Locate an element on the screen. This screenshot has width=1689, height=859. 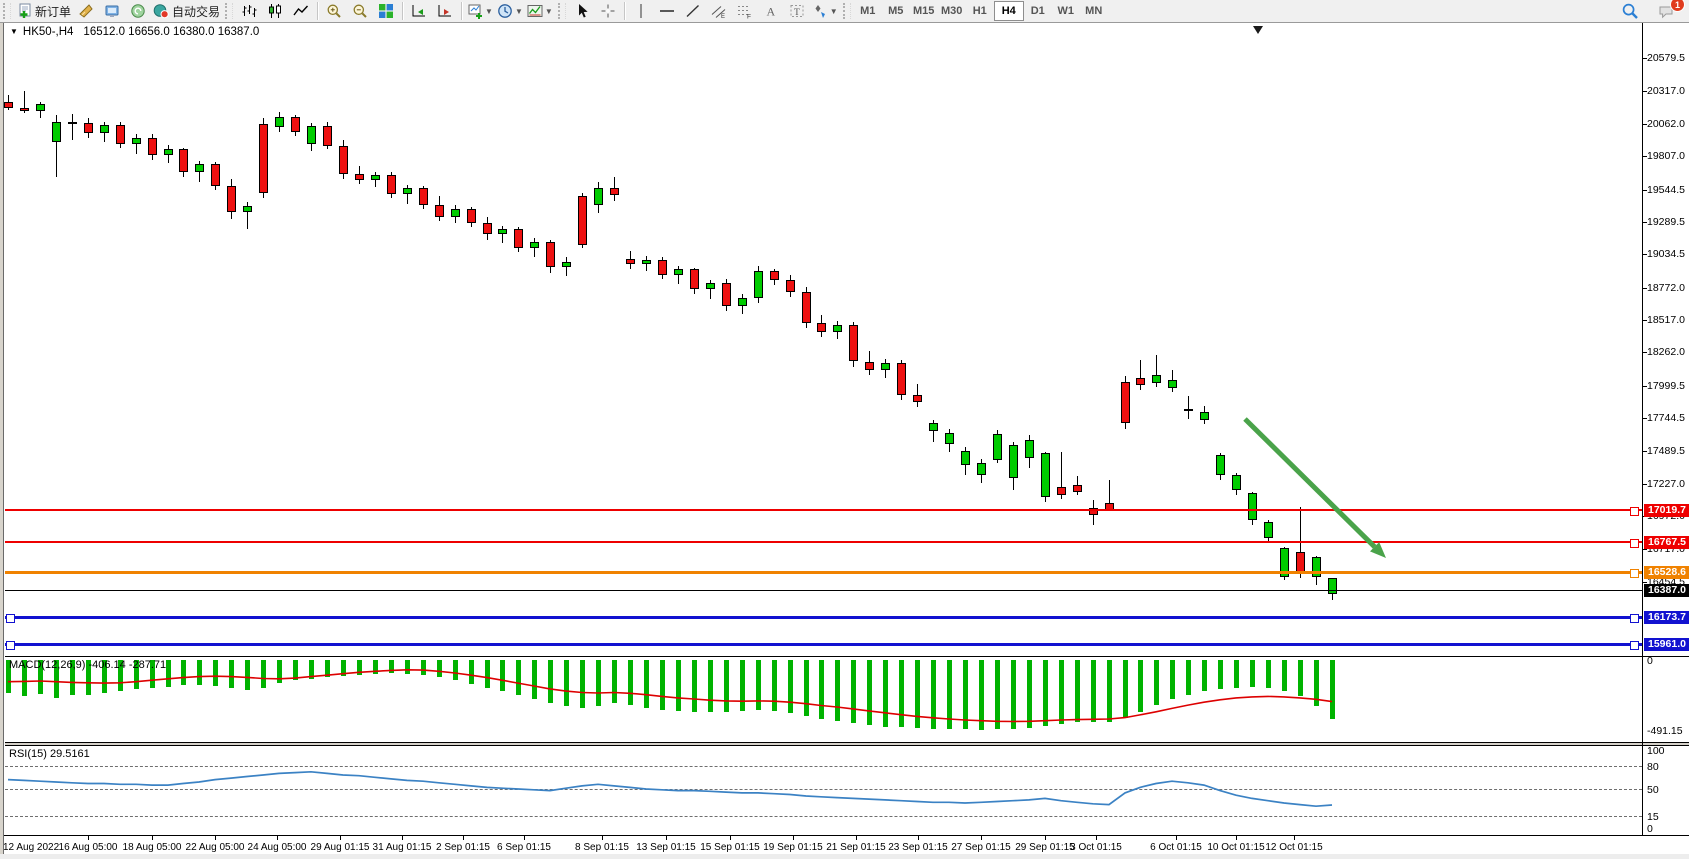
label-button: T is located at coordinates (797, 11).